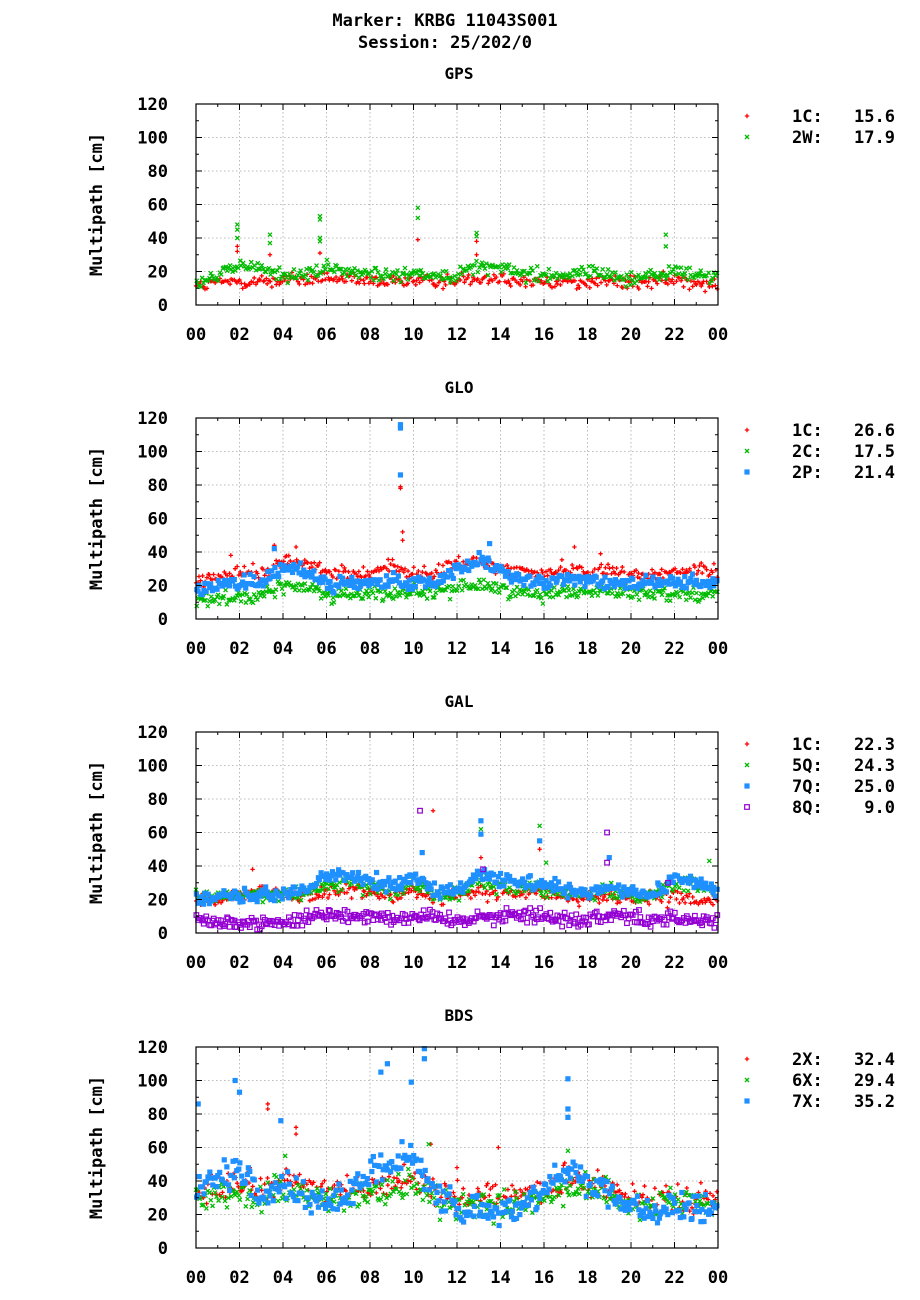  I want to click on bds-xtick-label: 12, so click(457, 1278).